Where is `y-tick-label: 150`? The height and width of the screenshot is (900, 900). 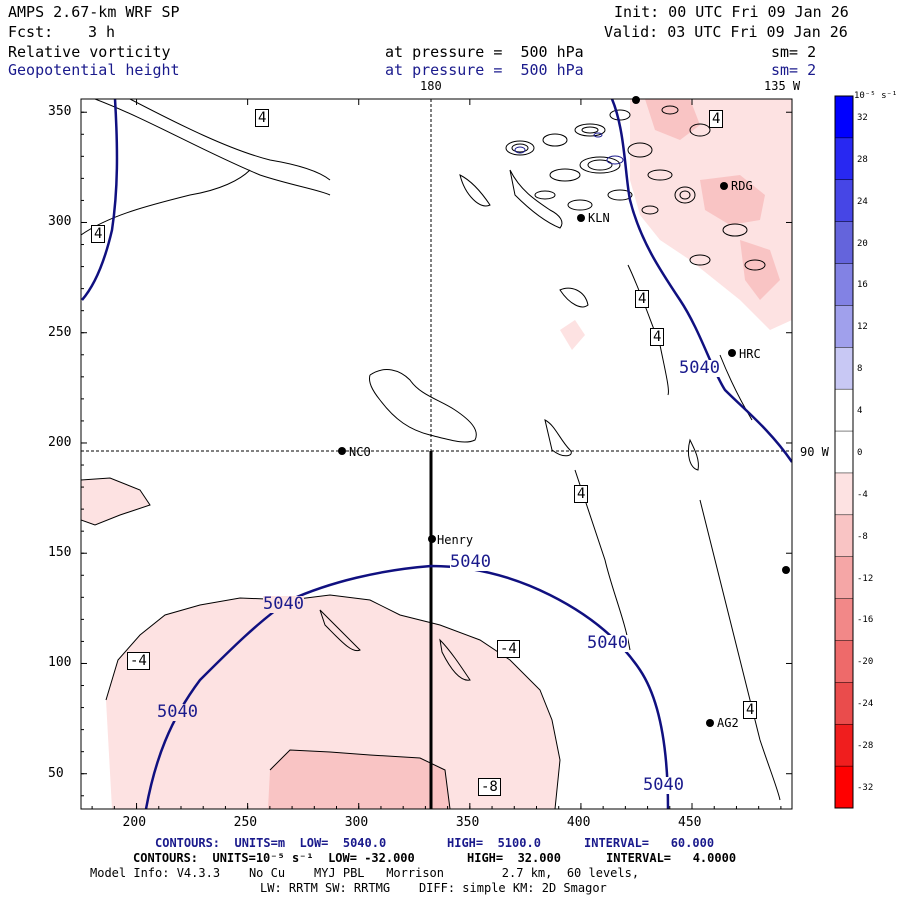 y-tick-label: 150 is located at coordinates (60, 553).